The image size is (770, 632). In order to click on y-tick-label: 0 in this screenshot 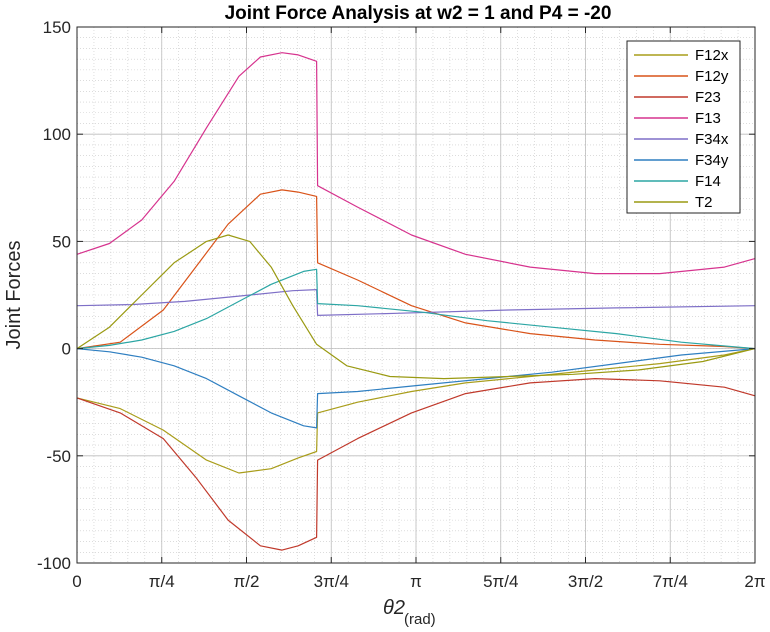, I will do `click(66, 349)`.